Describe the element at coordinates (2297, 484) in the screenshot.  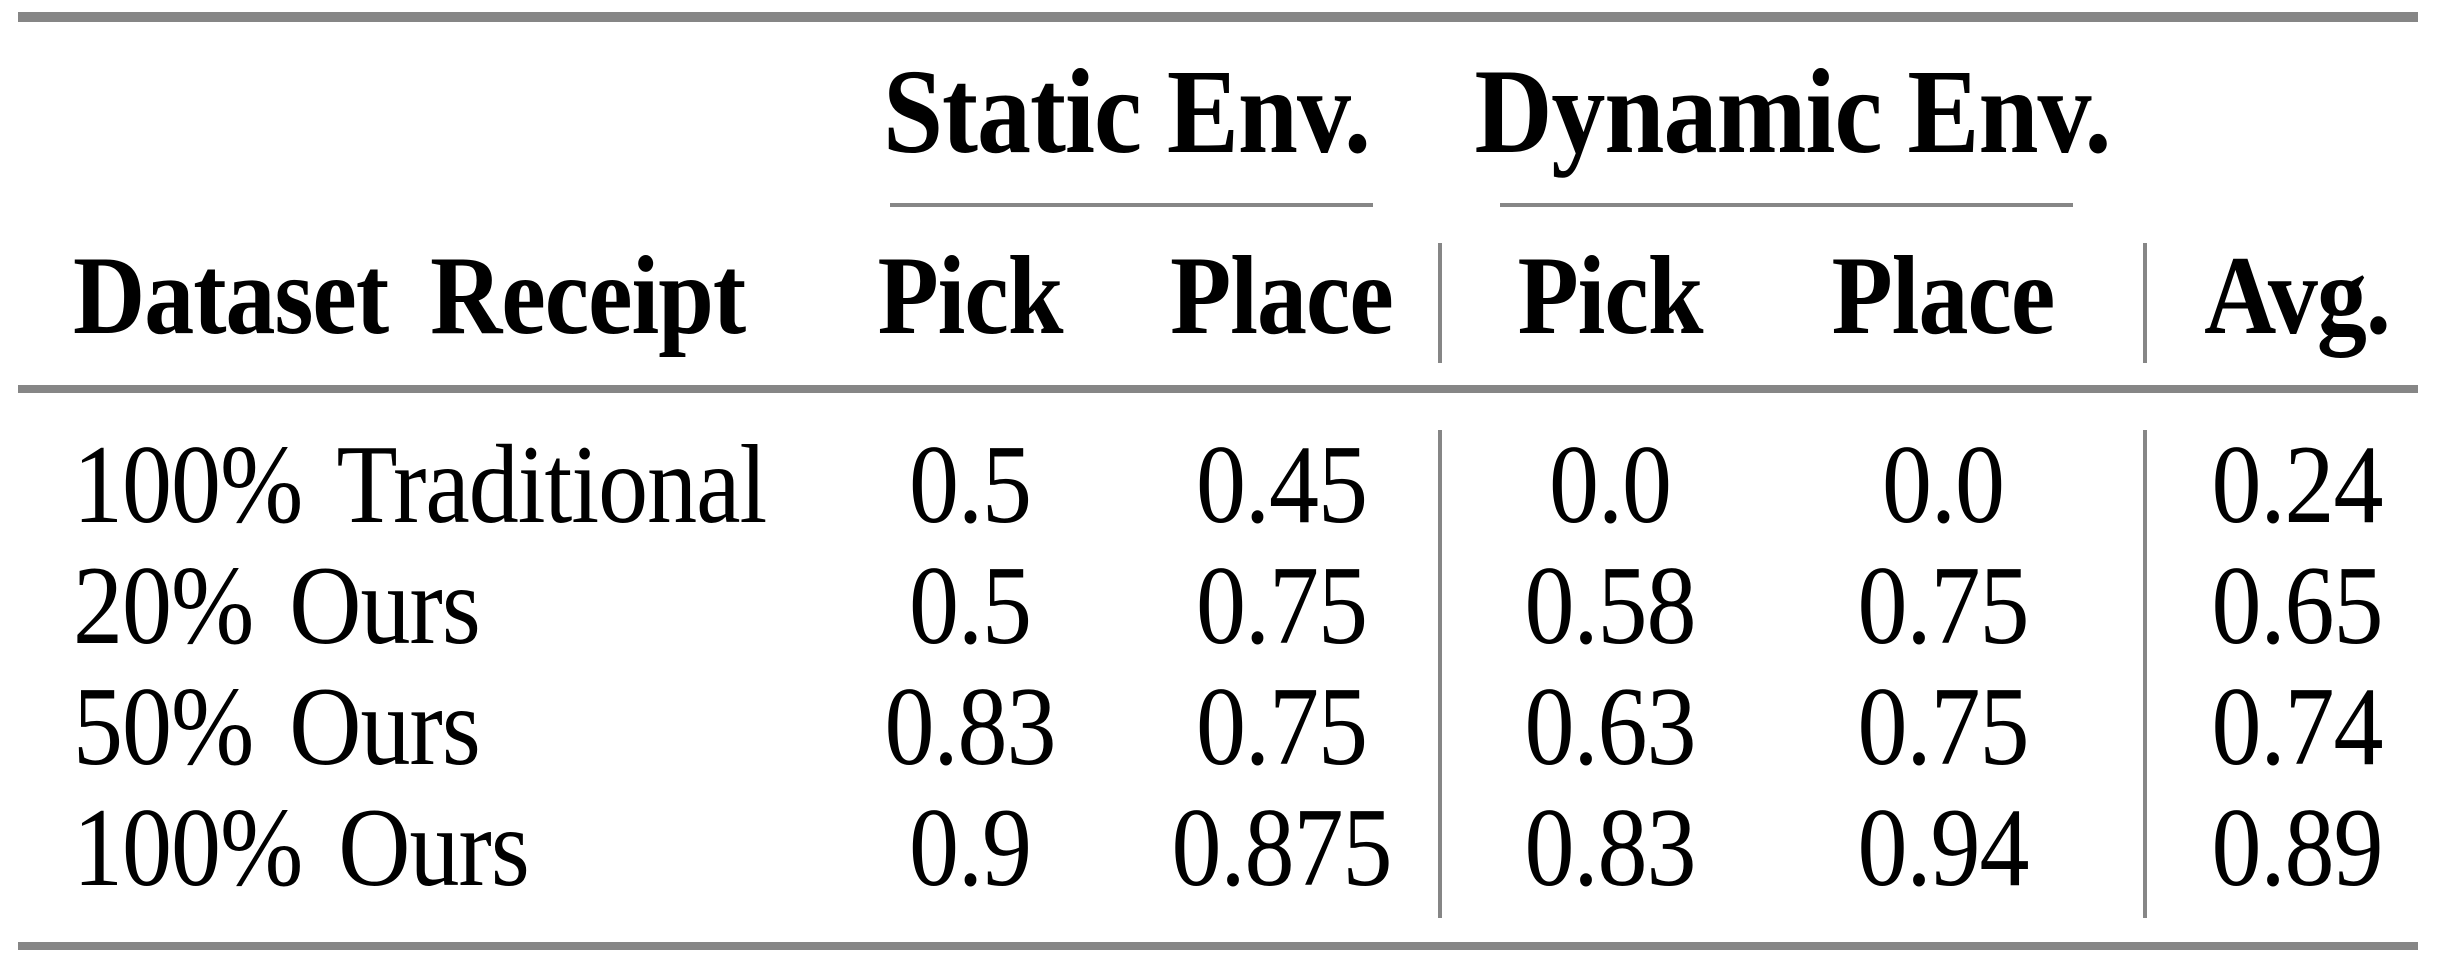
I see `cell-value: 0.24` at that location.